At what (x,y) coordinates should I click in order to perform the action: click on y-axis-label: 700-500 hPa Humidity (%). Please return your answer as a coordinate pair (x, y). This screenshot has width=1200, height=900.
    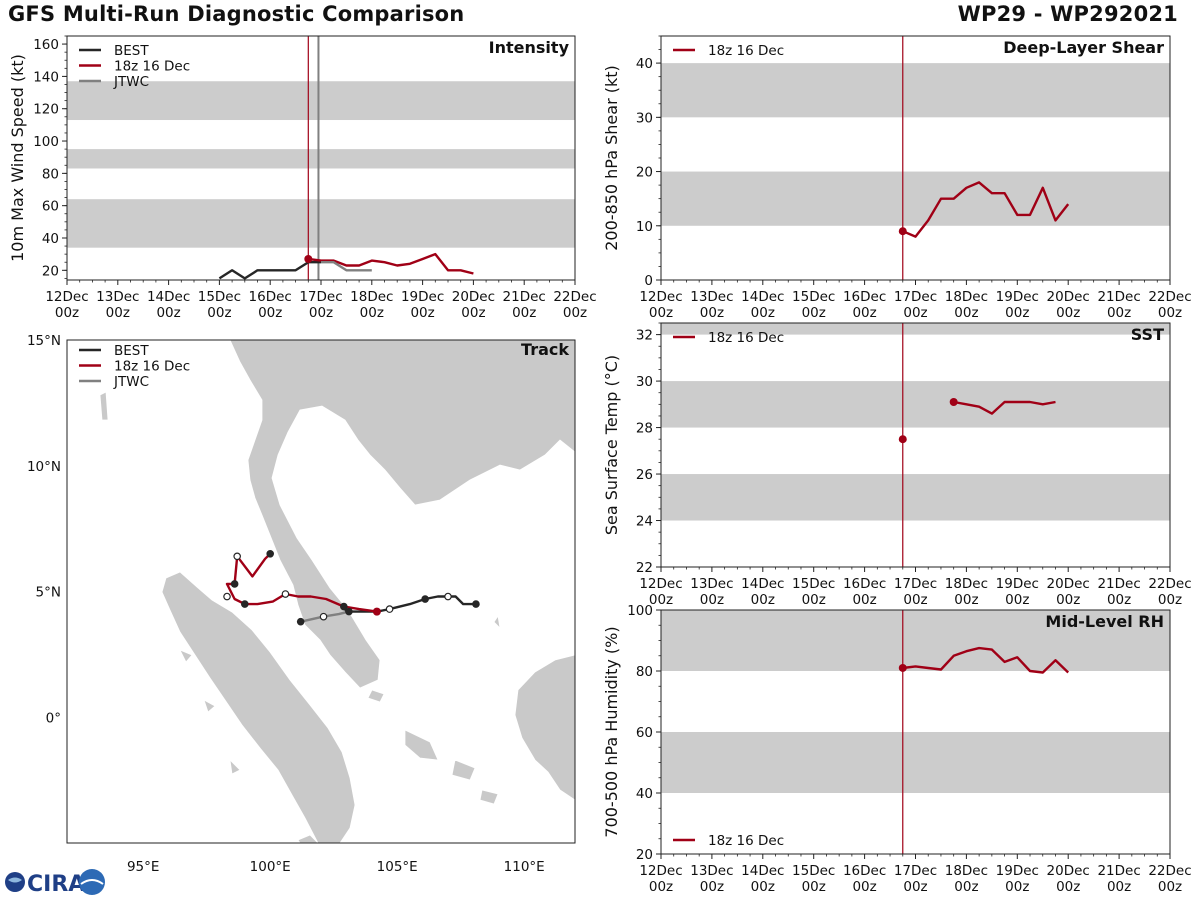
    Looking at the image, I should click on (611, 731).